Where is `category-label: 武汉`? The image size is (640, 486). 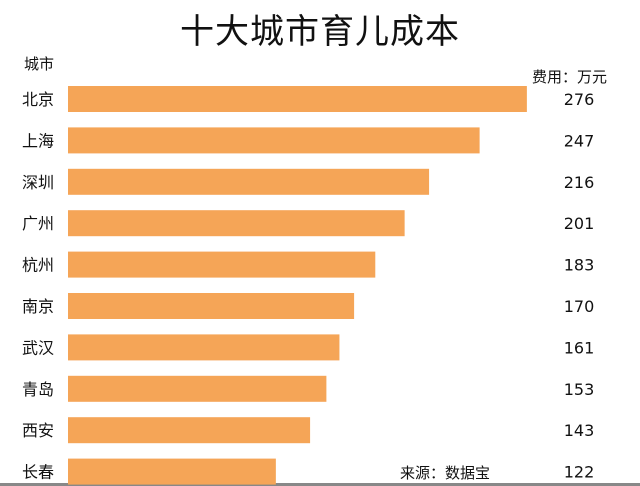 category-label: 武汉 is located at coordinates (38, 347).